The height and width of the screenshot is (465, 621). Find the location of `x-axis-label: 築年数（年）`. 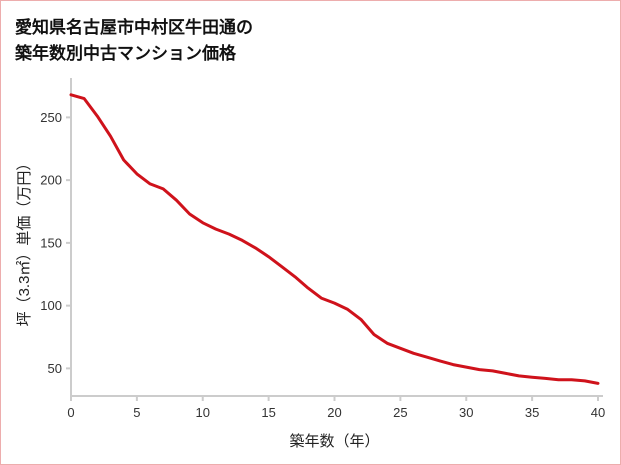

x-axis-label: 築年数（年） is located at coordinates (334, 441).